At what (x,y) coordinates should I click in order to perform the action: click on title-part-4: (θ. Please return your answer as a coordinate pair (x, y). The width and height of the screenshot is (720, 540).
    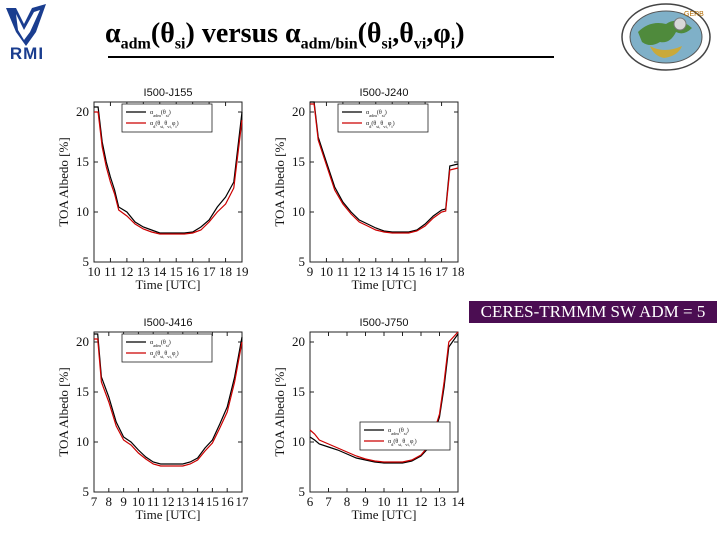
    Looking at the image, I should click on (369, 33).